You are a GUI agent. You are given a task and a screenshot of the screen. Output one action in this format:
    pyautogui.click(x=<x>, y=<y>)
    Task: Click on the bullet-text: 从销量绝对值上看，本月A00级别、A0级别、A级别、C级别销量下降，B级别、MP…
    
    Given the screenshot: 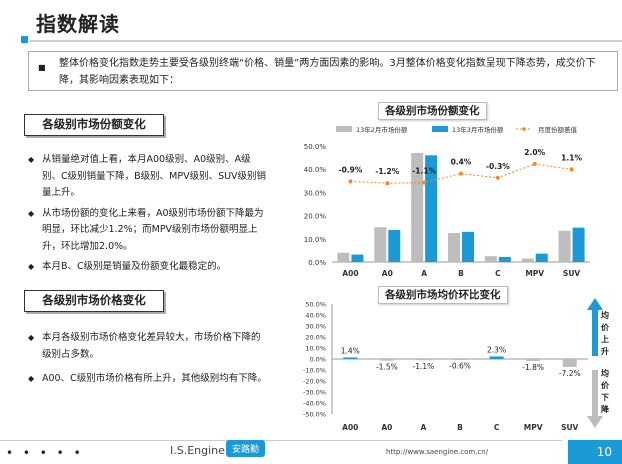 What is the action you would take?
    pyautogui.click(x=154, y=176)
    